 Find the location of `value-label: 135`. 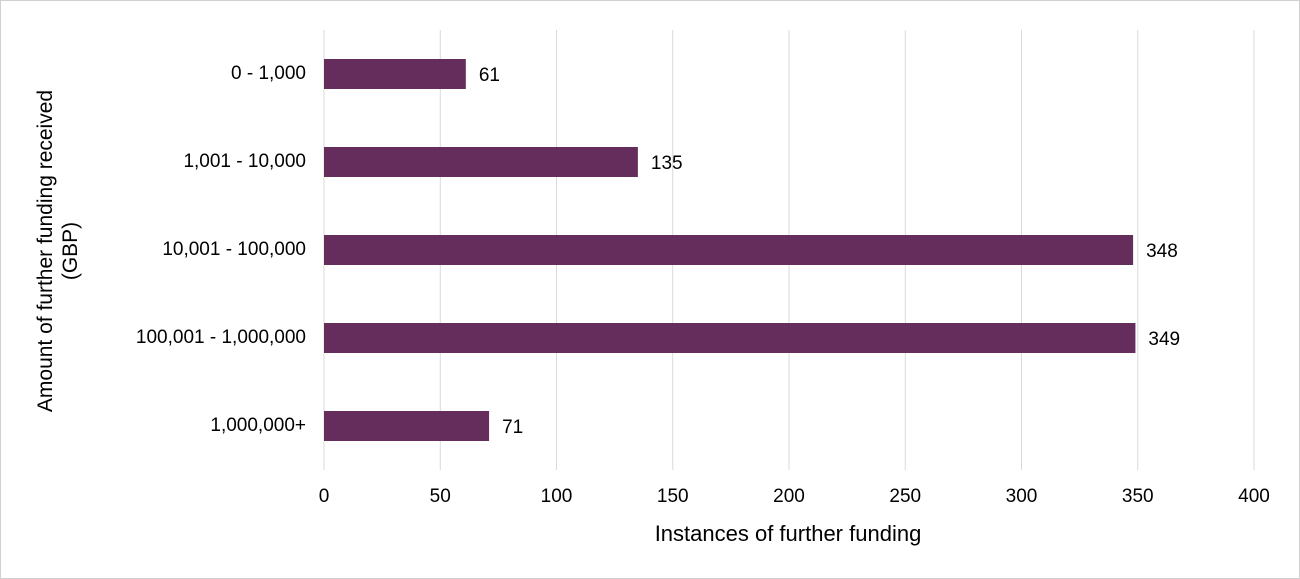

value-label: 135 is located at coordinates (667, 163).